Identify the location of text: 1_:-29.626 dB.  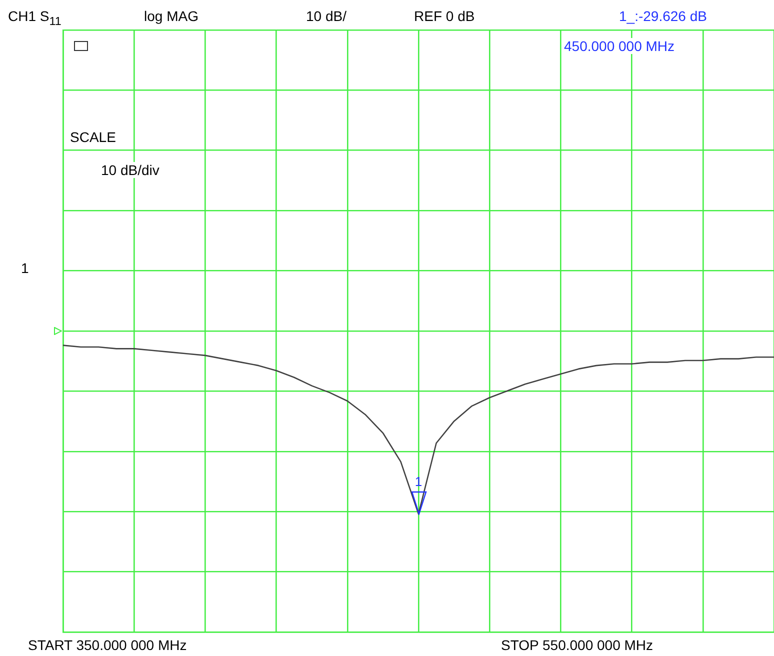
(663, 16).